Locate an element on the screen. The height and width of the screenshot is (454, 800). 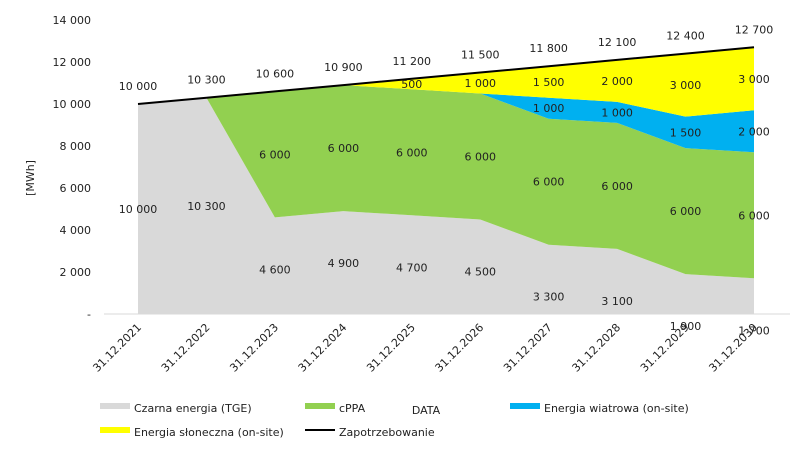
y-tick-label: 6 000 is located at coordinates (76, 188).